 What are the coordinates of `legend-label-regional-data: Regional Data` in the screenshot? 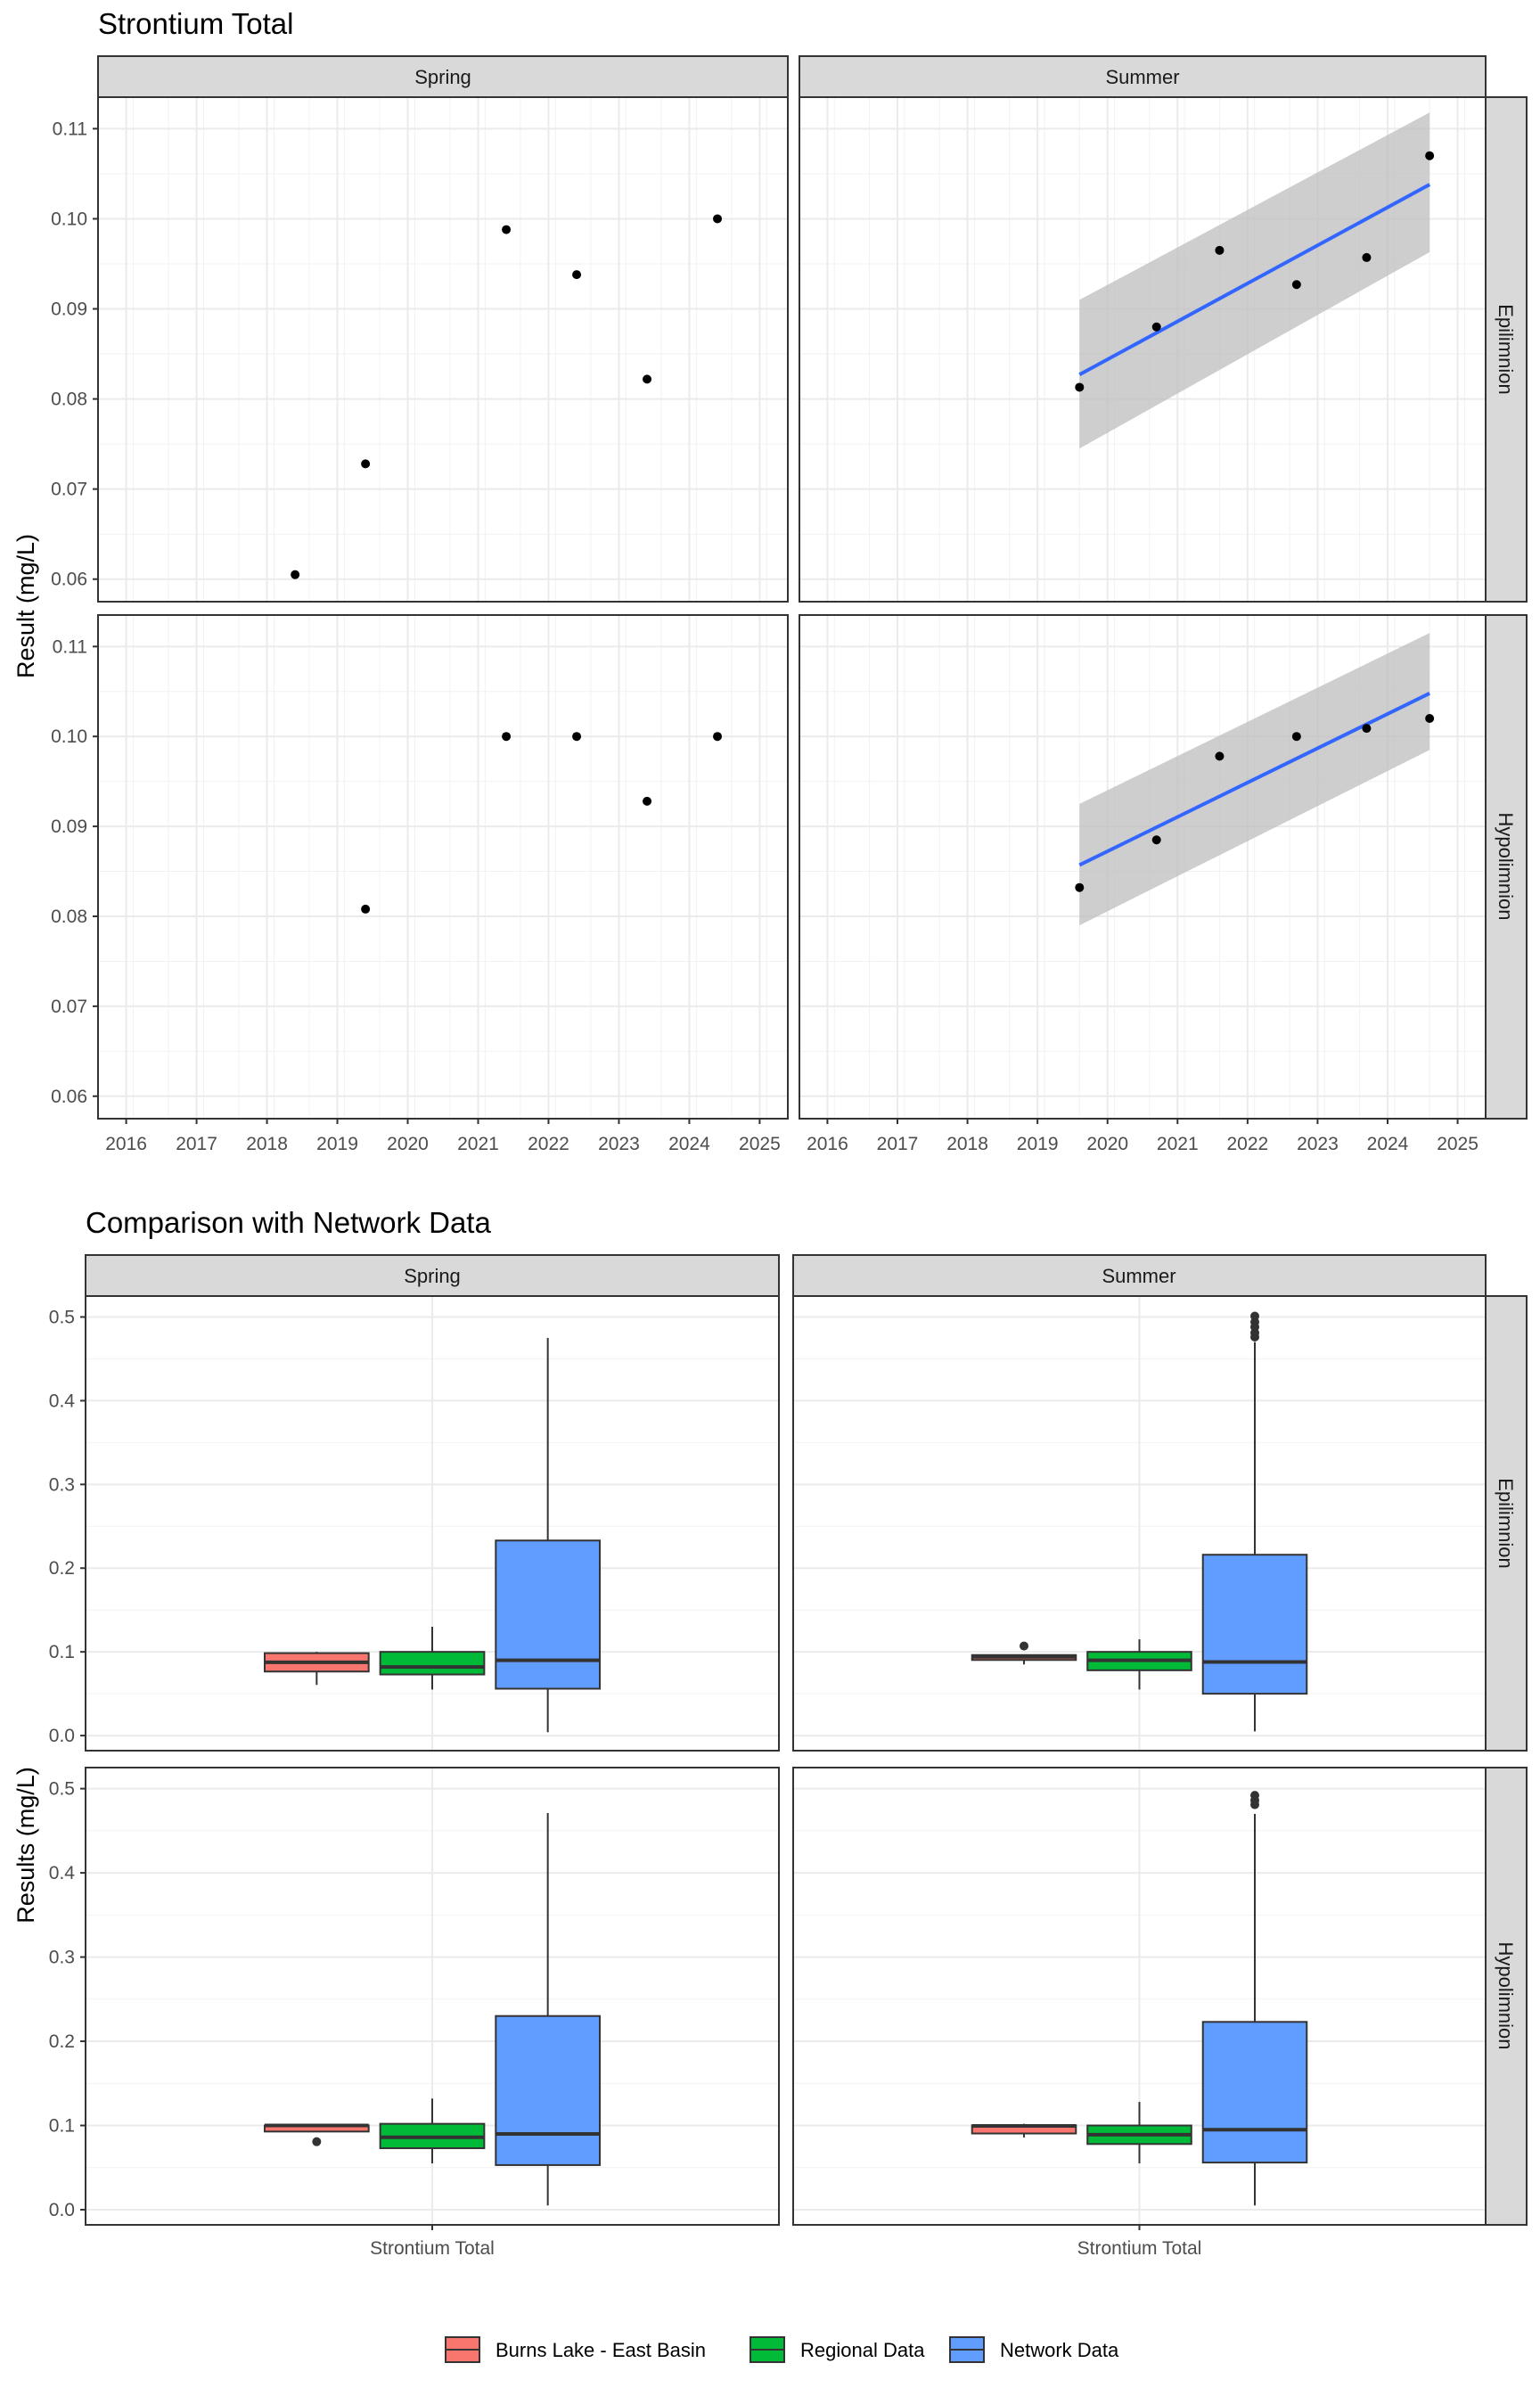 It's located at (862, 2350).